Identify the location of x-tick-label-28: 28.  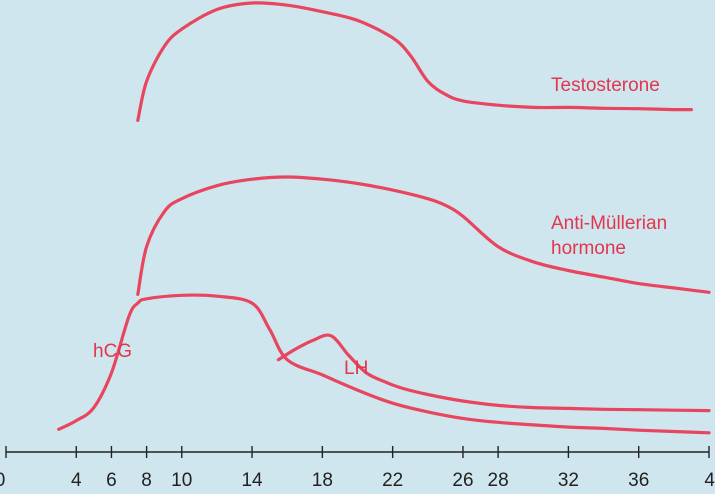
(498, 480).